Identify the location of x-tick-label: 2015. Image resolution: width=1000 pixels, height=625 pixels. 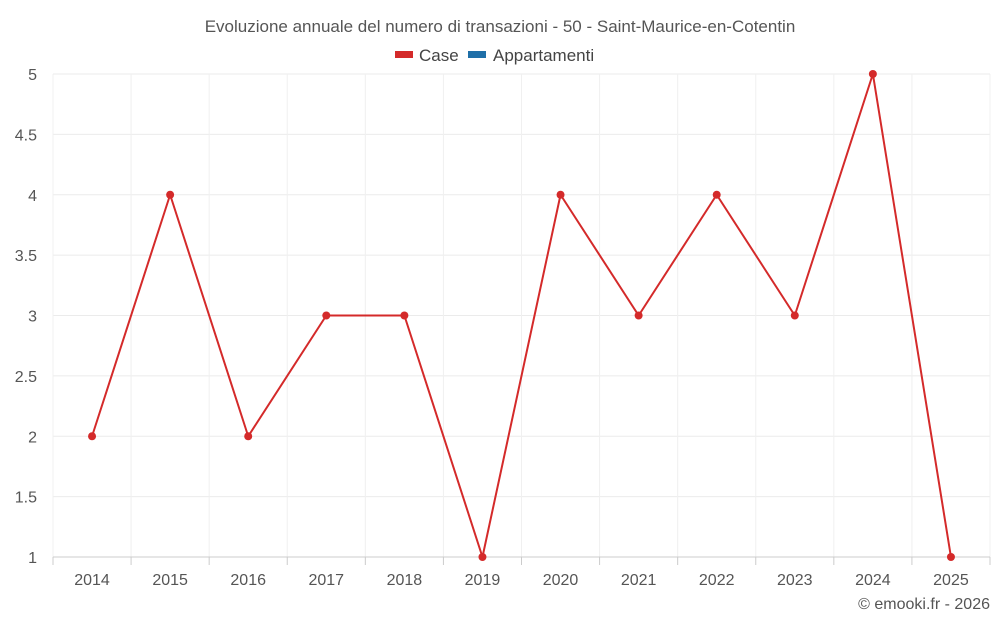
(170, 580).